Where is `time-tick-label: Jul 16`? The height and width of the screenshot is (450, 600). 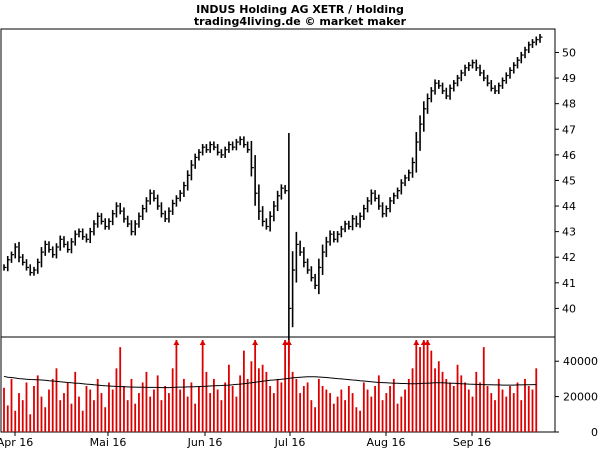
time-tick-label: Jul 16 is located at coordinates (290, 442).